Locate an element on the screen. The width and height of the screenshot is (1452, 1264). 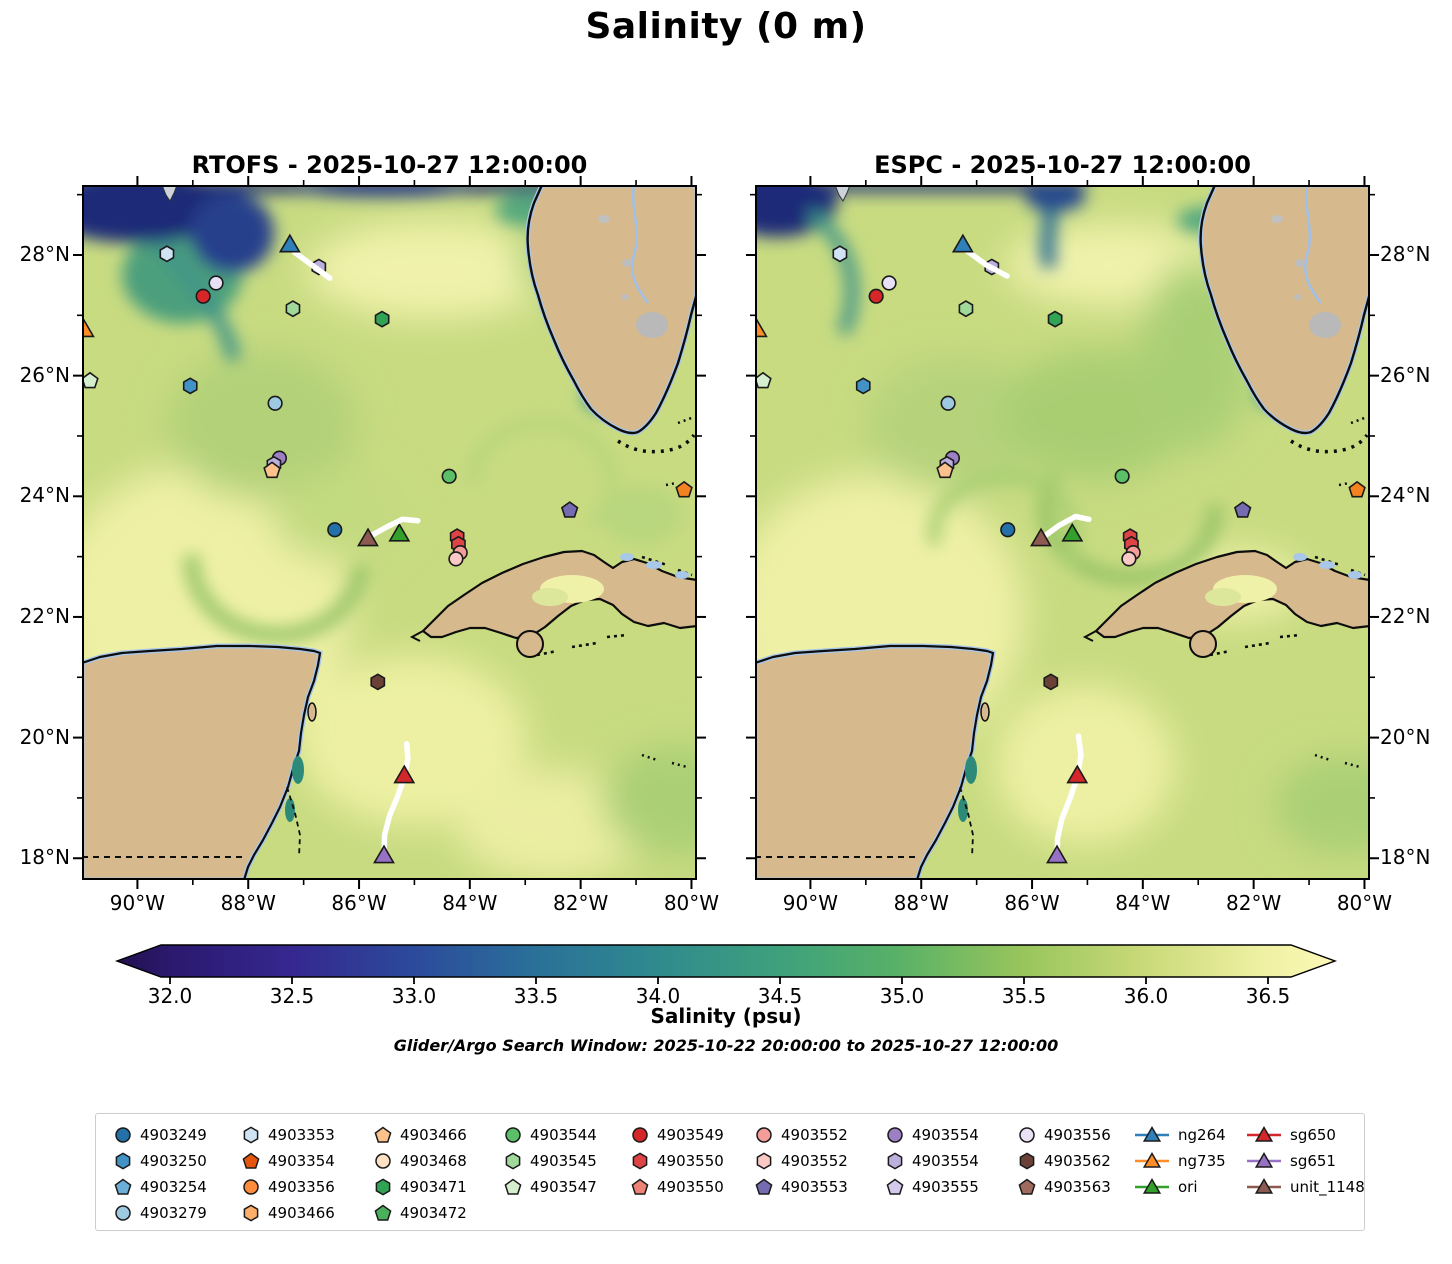
legend-item-4903279: 4903279 is located at coordinates (160, 1213).